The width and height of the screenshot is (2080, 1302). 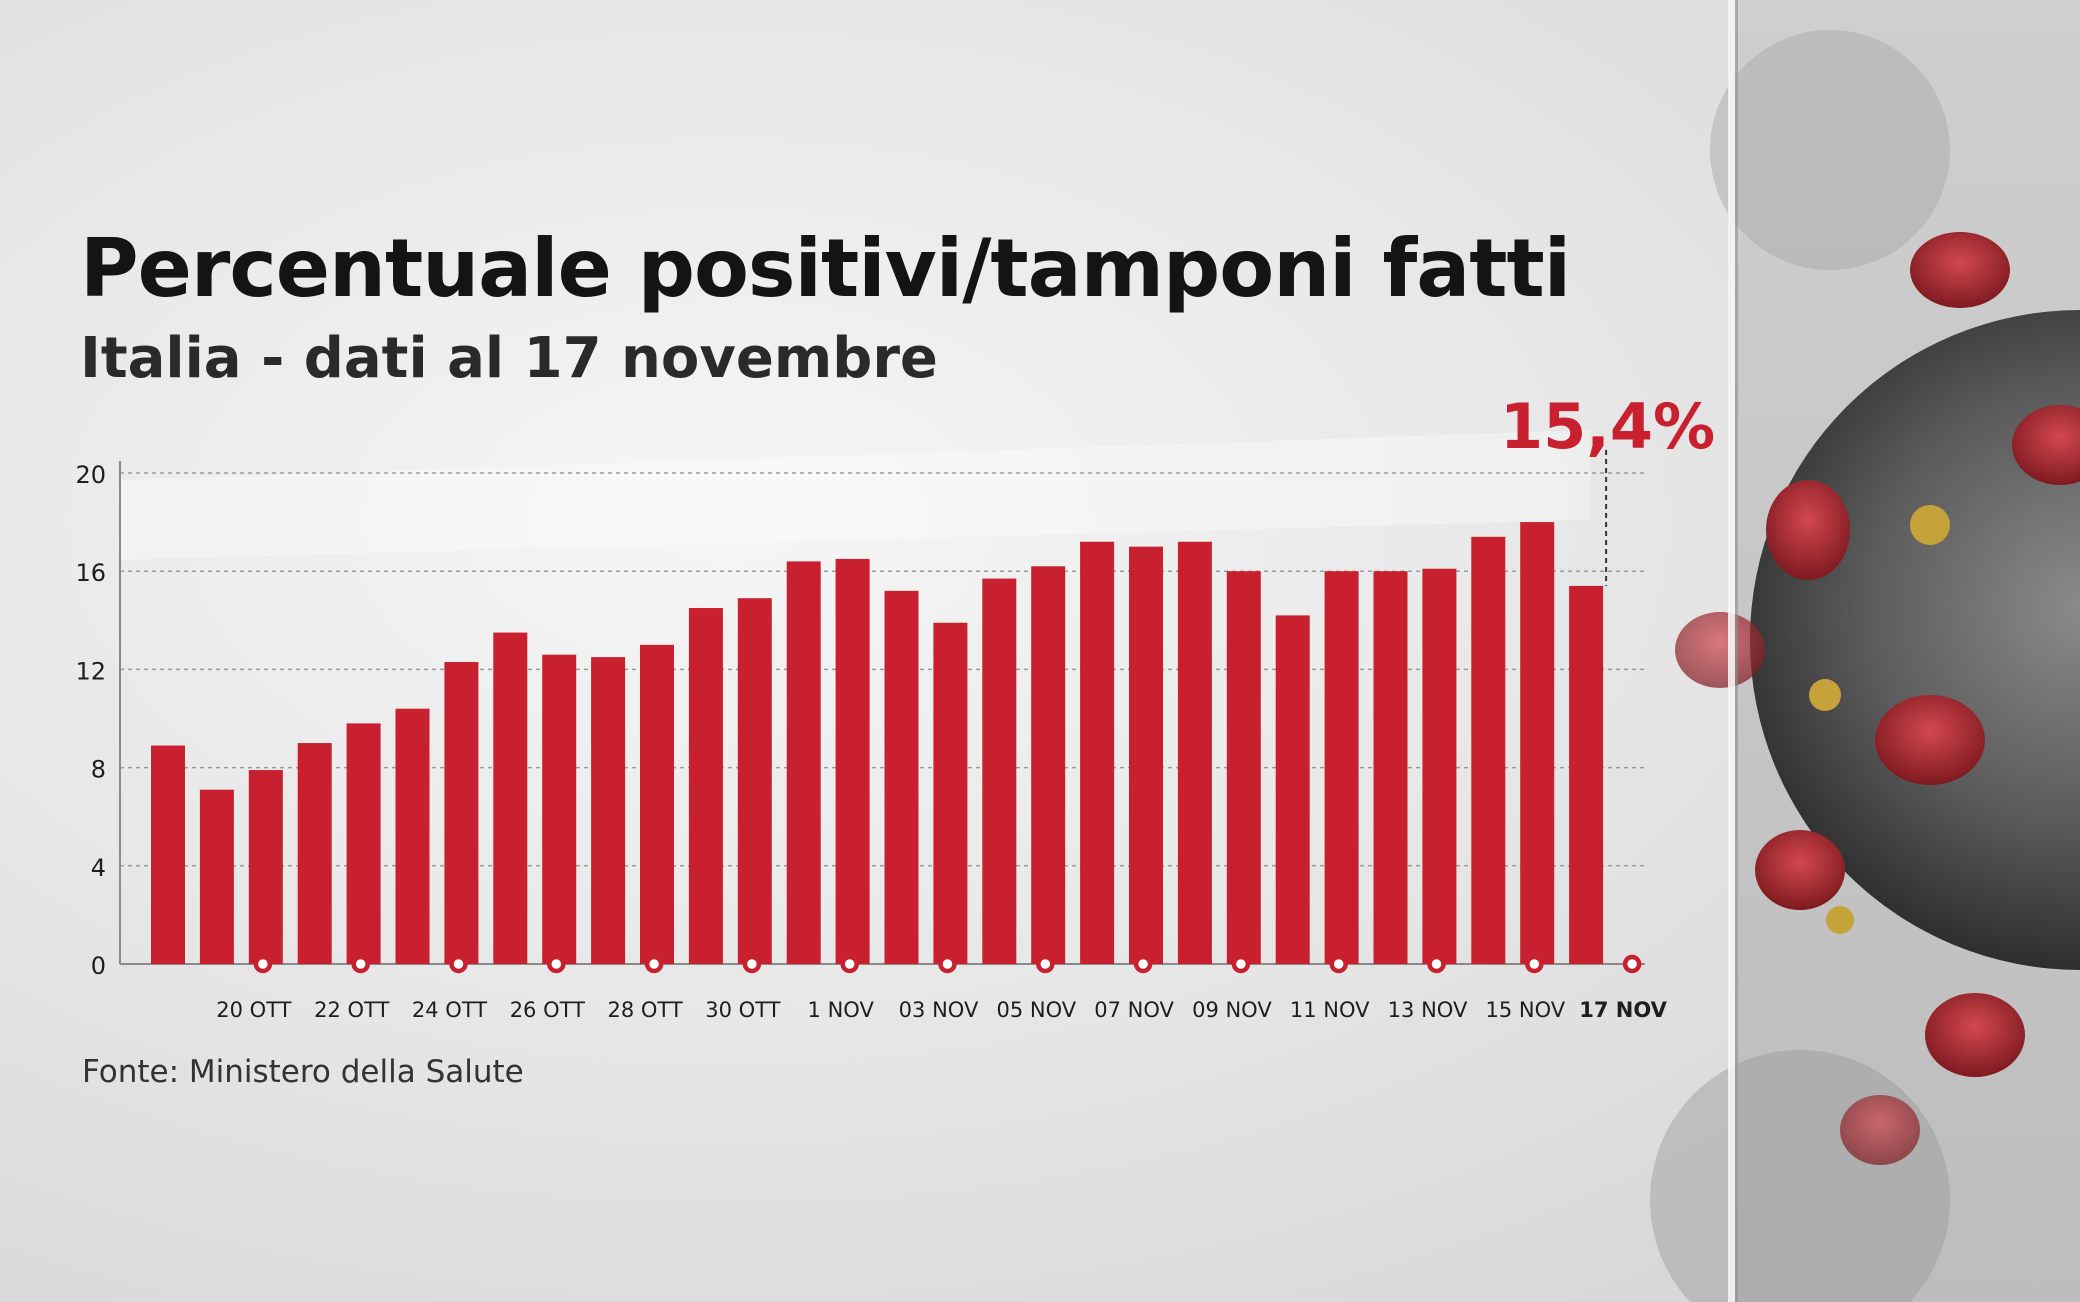 What do you see at coordinates (547, 1010) in the screenshot?
I see `x-tick-label: 26 OTT` at bounding box center [547, 1010].